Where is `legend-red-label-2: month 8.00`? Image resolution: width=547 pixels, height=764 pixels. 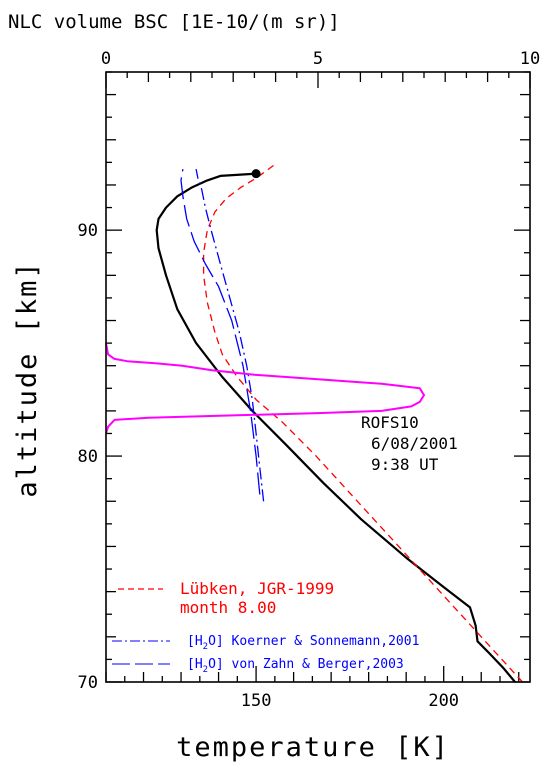
legend-red-label-2: month 8.00 is located at coordinates (228, 607).